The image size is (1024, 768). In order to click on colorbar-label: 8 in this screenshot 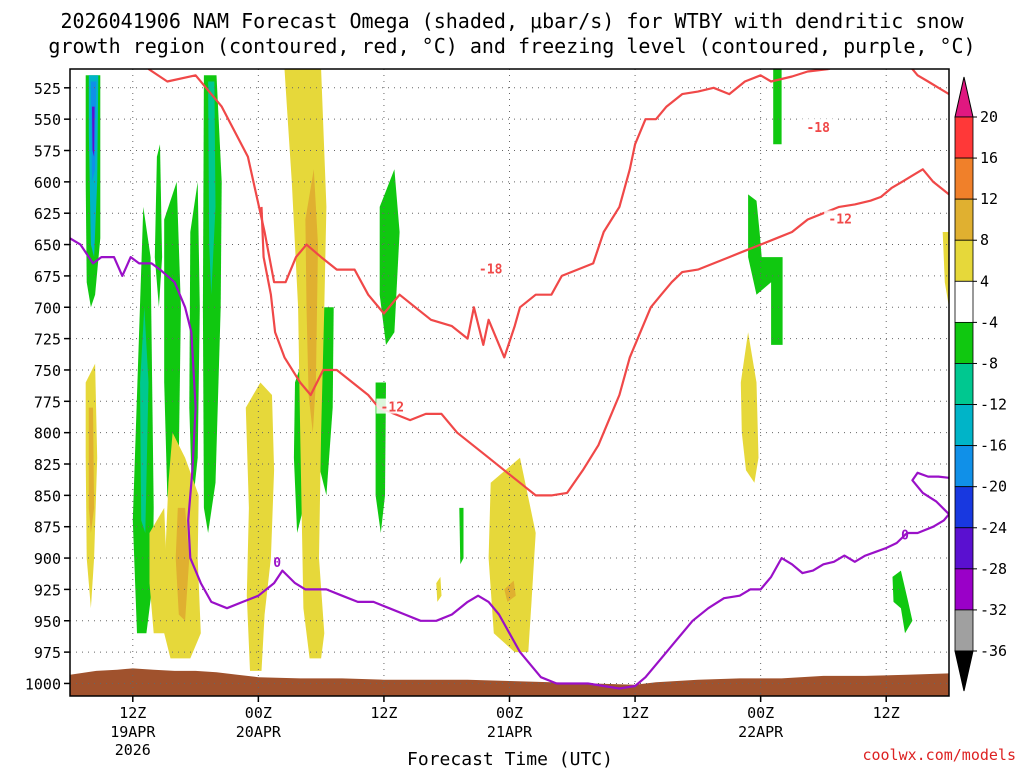, I will do `click(984, 240)`.